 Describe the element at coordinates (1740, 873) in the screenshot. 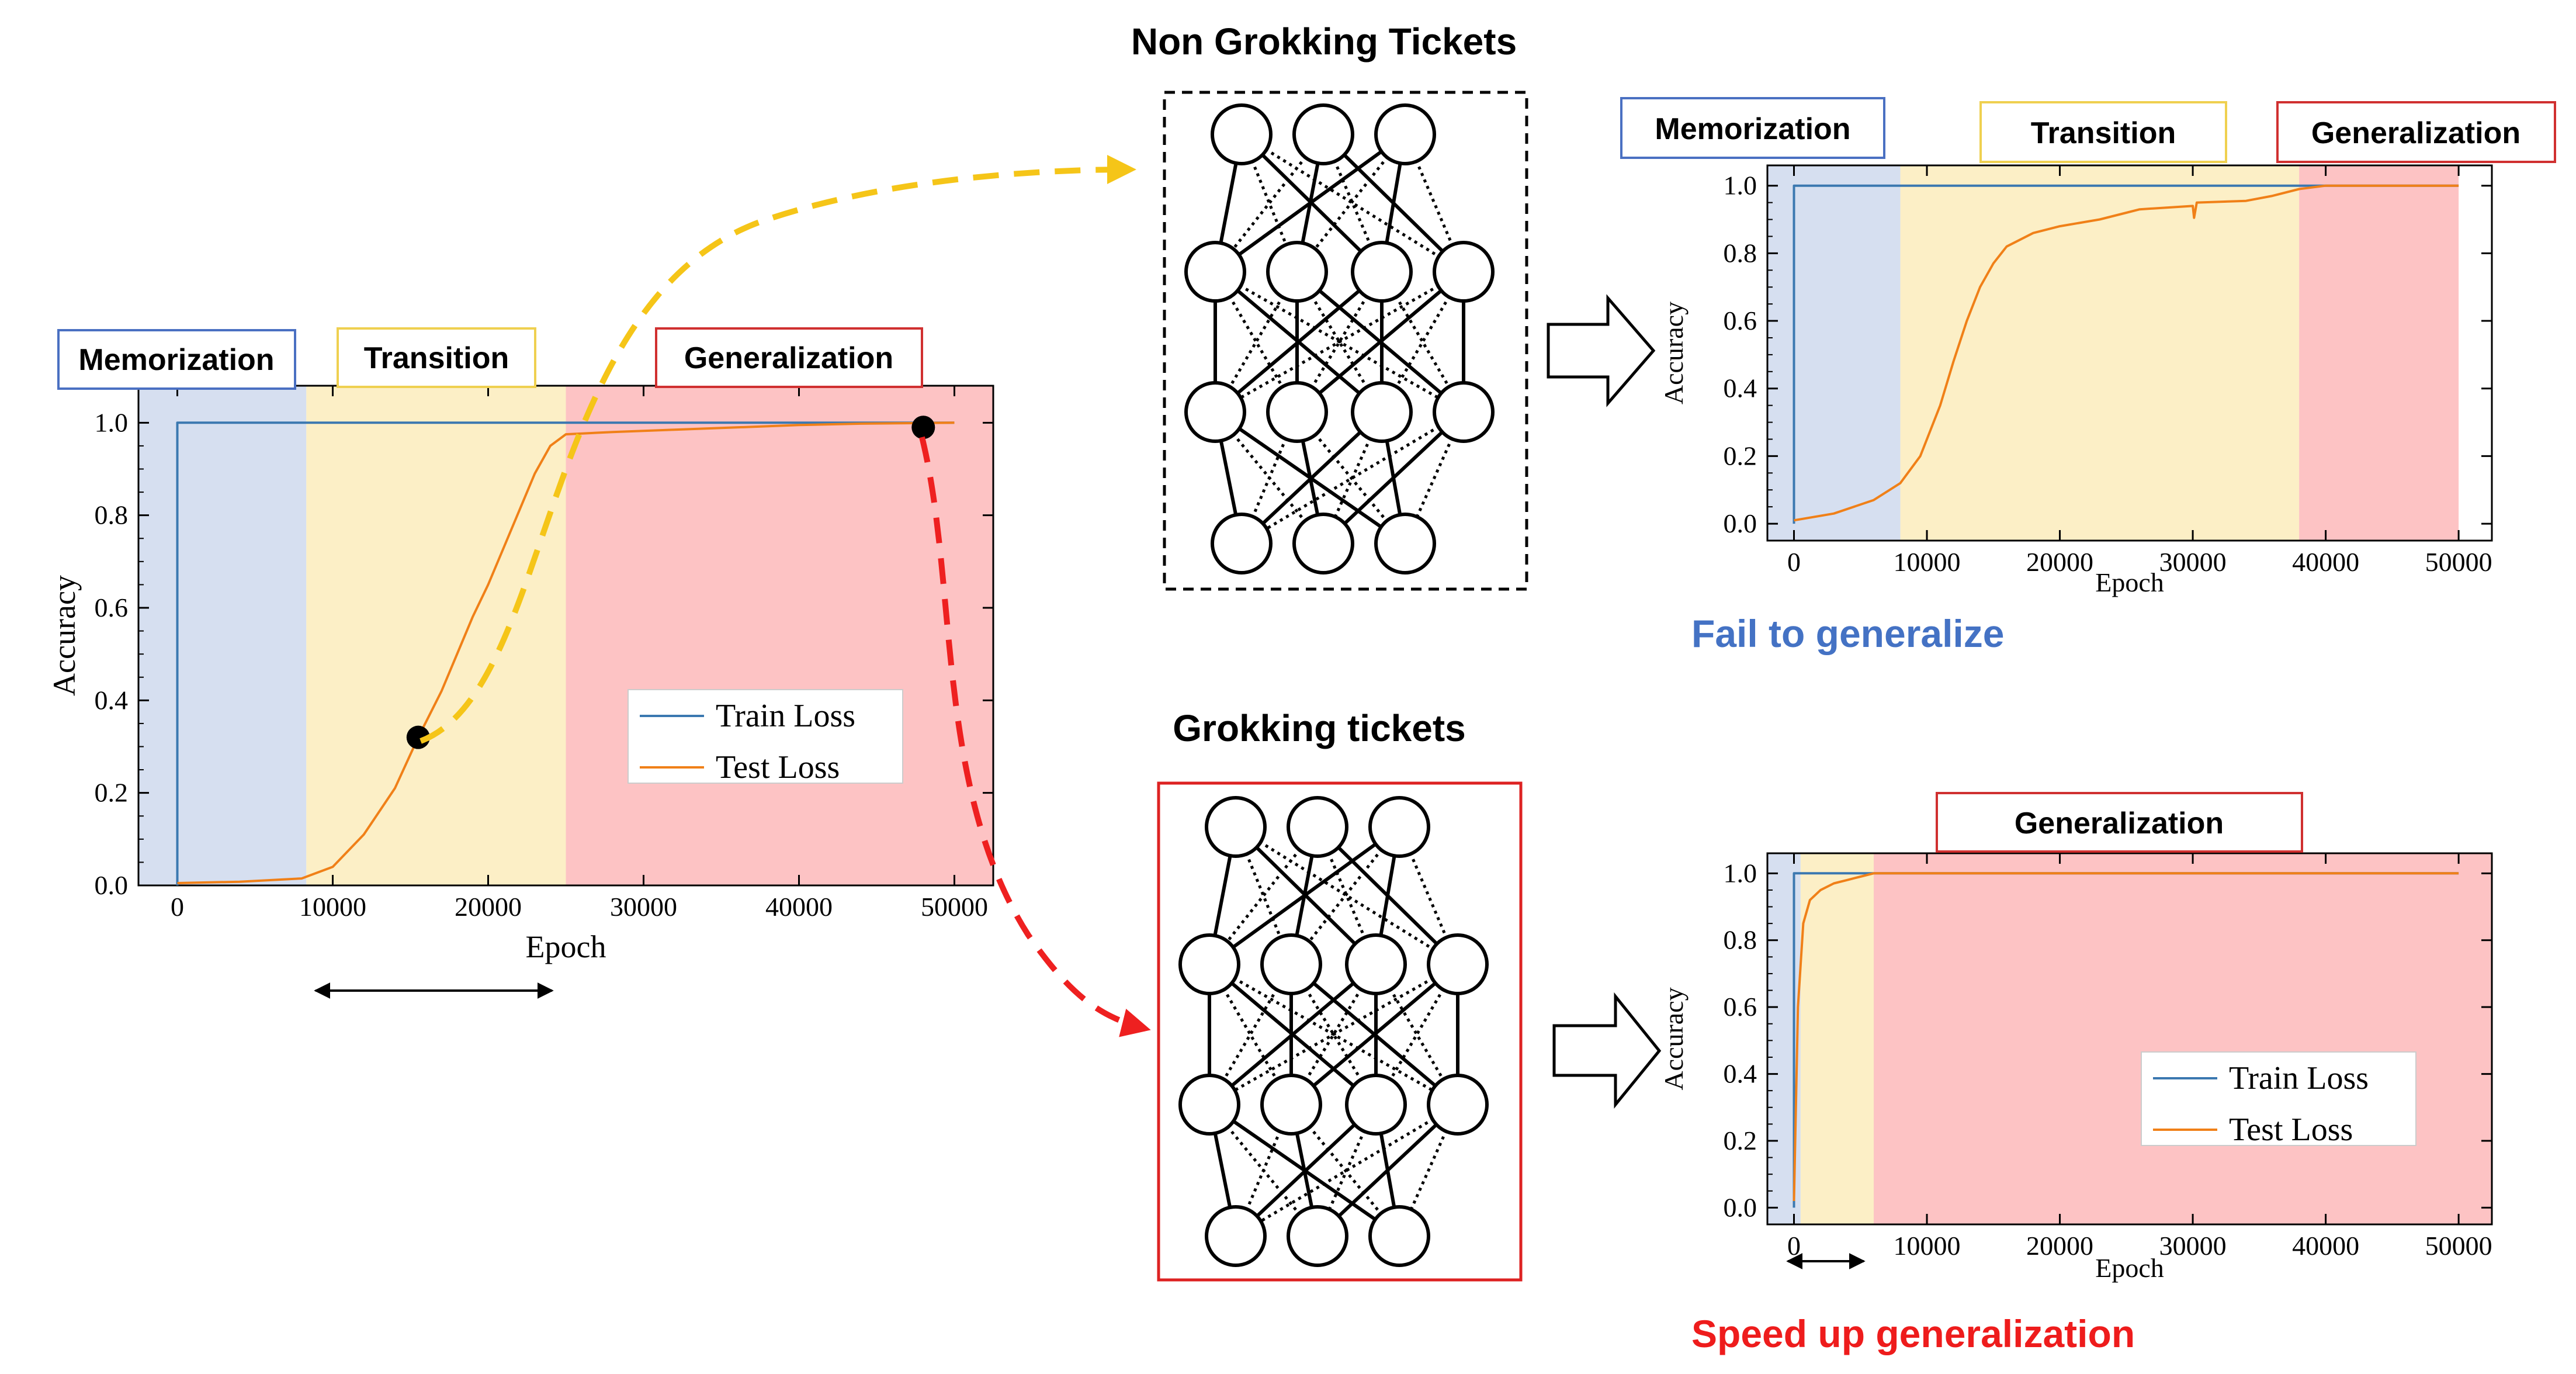

I see `grokking-ytick-label: 1.0` at that location.